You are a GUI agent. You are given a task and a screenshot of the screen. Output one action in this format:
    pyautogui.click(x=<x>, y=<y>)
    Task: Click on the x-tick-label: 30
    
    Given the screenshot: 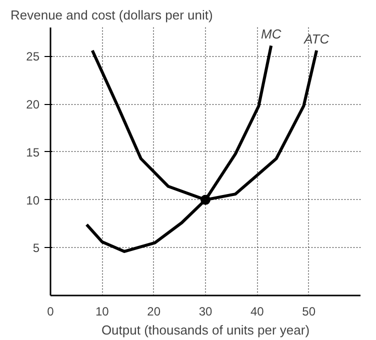 What is the action you would take?
    pyautogui.click(x=205, y=311)
    